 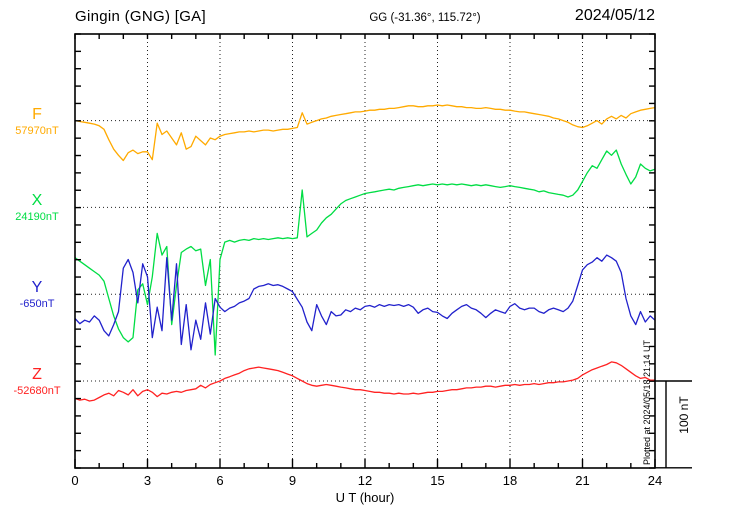 I want to click on series-baseline-value-x: 24190nT, so click(x=37, y=217).